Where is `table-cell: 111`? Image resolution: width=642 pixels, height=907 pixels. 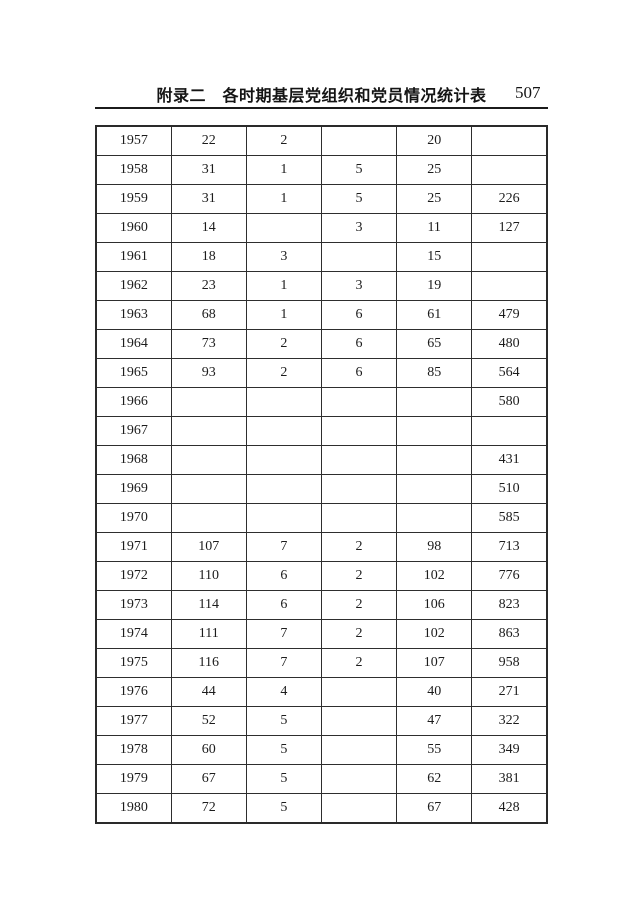
table-cell: 111 is located at coordinates (208, 634).